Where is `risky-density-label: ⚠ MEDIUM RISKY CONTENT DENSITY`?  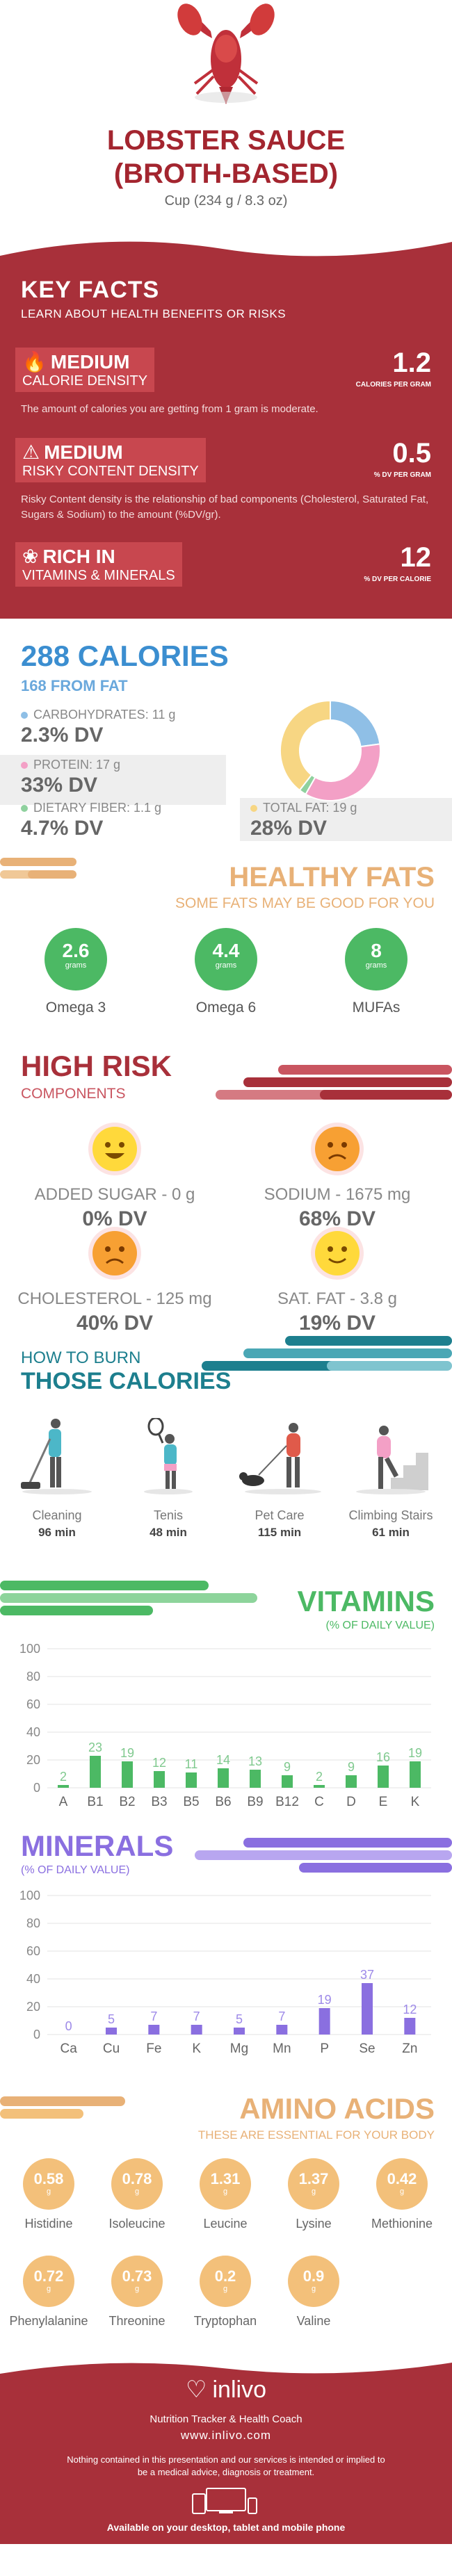
risky-density-label: ⚠ MEDIUM RISKY CONTENT DENSITY is located at coordinates (110, 460).